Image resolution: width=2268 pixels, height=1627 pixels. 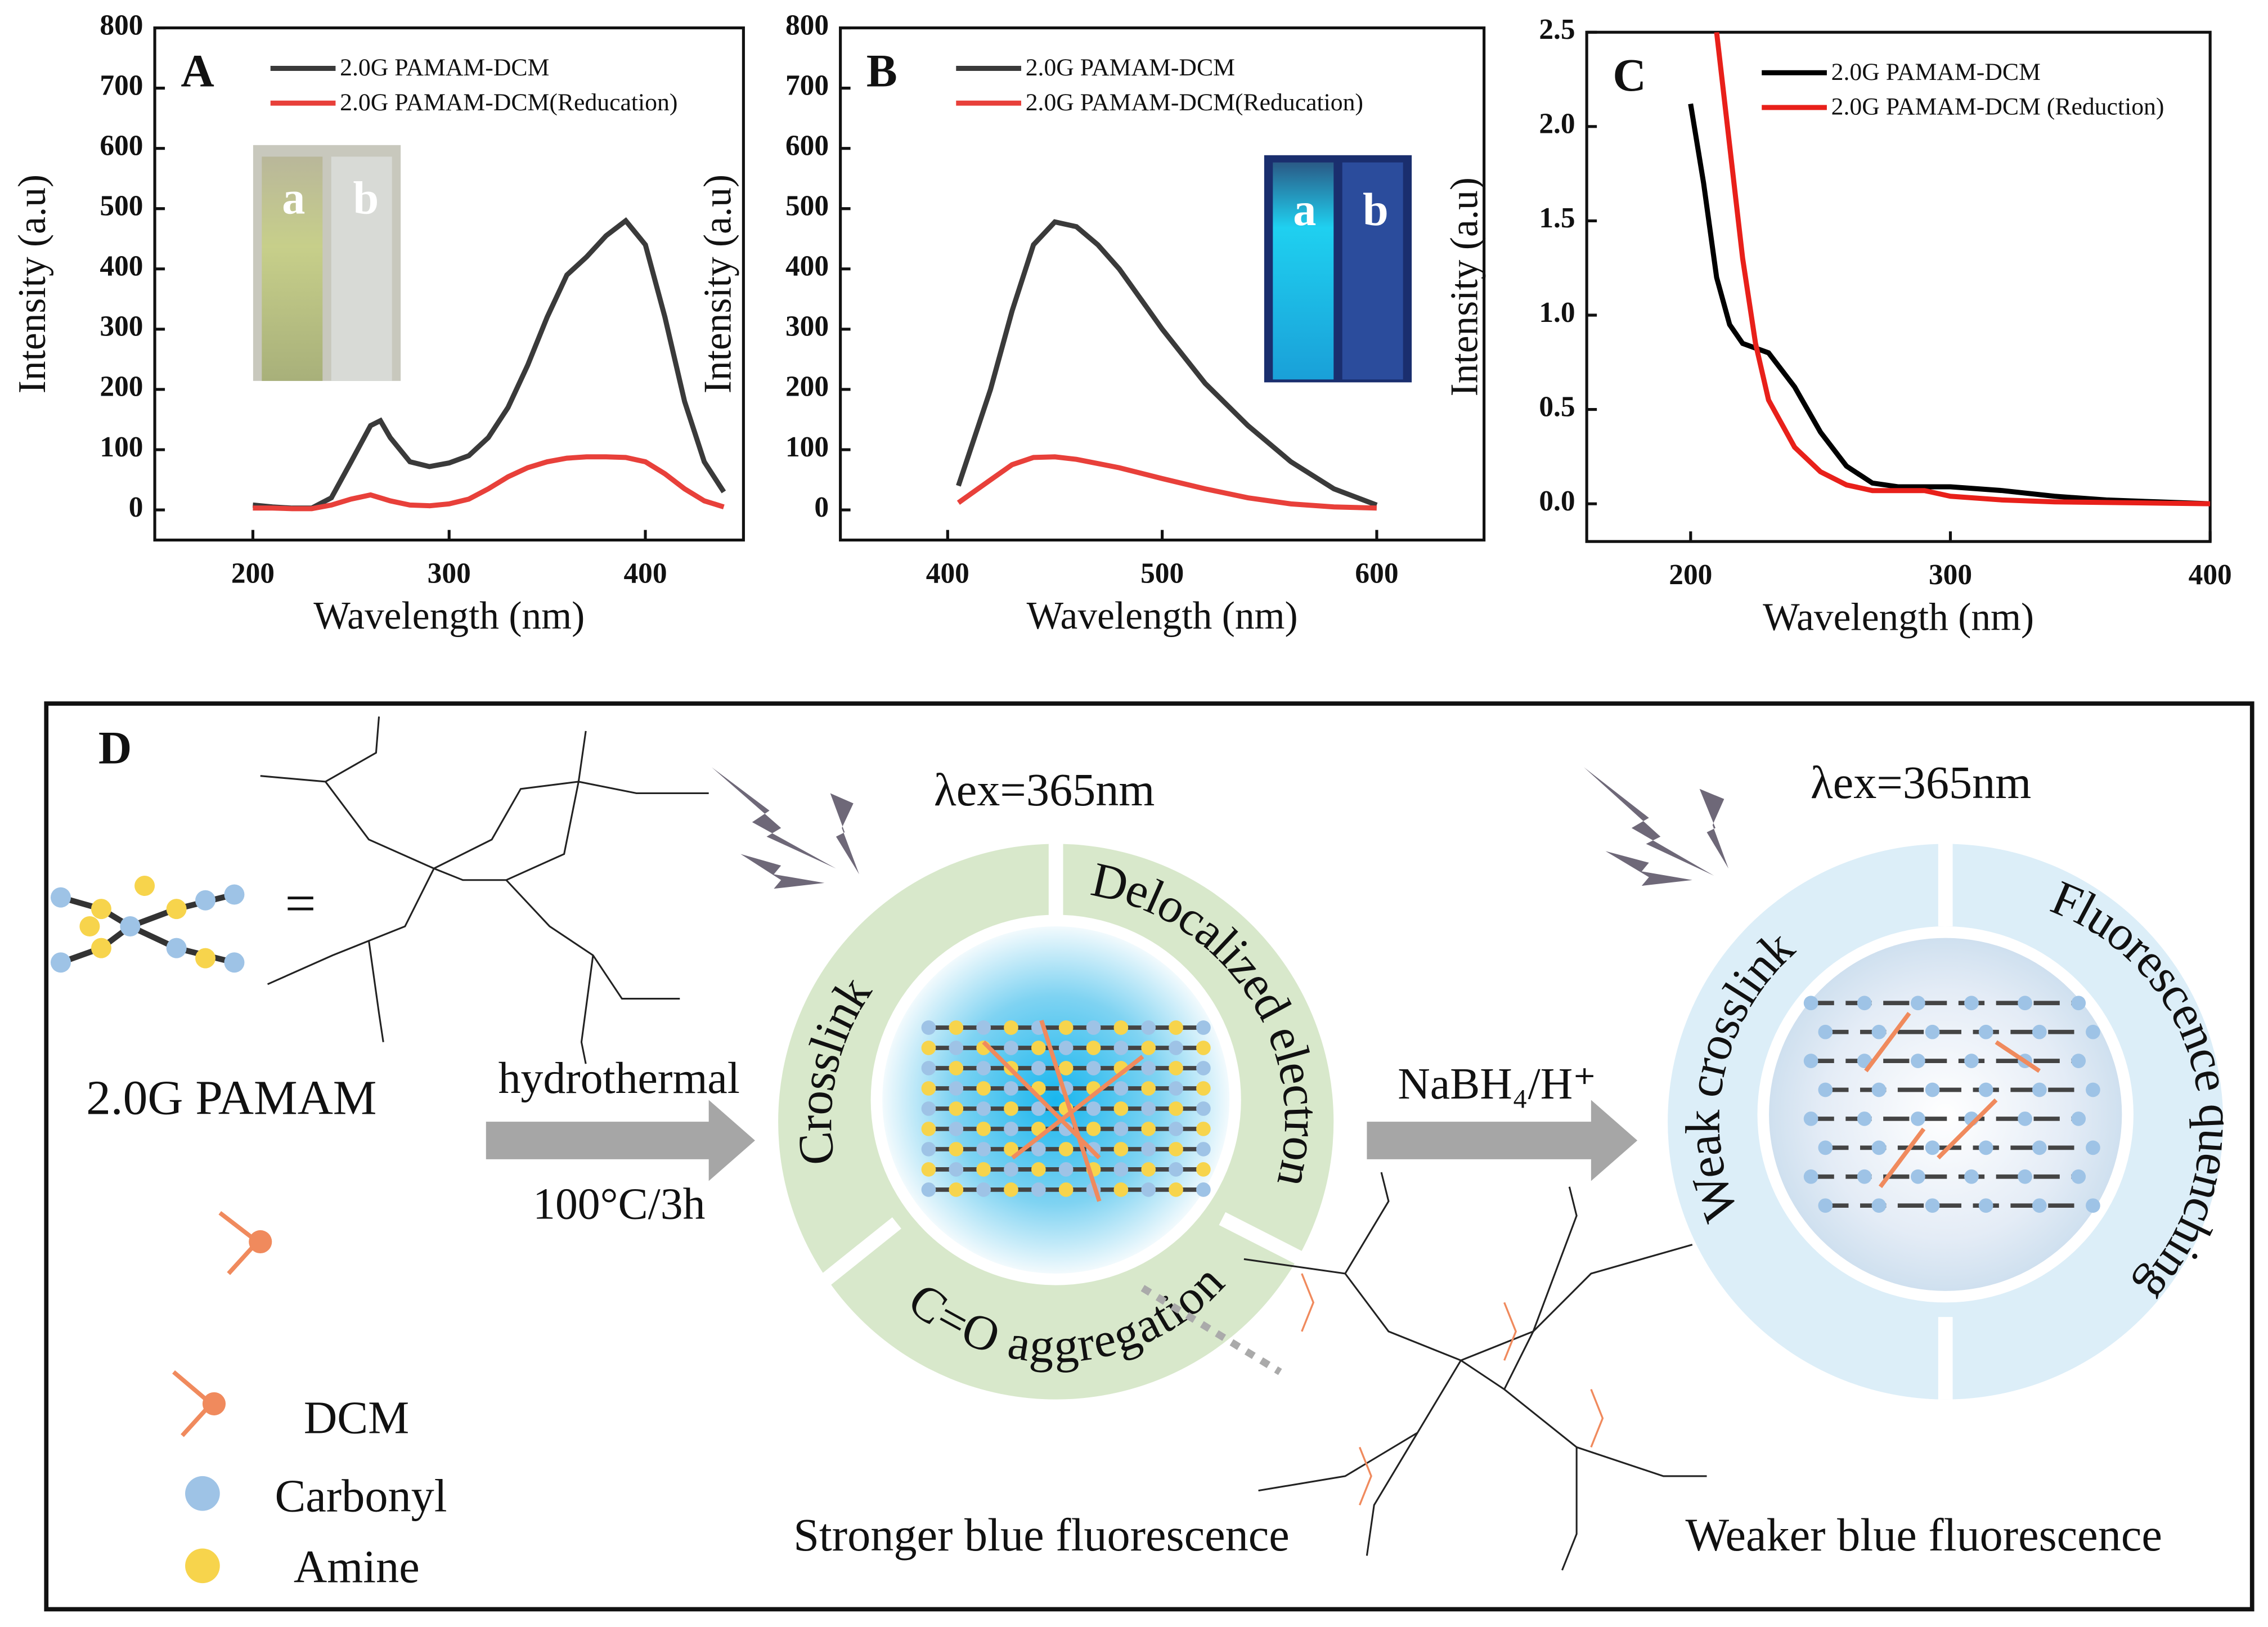 What do you see at coordinates (1041, 1535) in the screenshot?
I see `result-label: Stronger blue fluorescence` at bounding box center [1041, 1535].